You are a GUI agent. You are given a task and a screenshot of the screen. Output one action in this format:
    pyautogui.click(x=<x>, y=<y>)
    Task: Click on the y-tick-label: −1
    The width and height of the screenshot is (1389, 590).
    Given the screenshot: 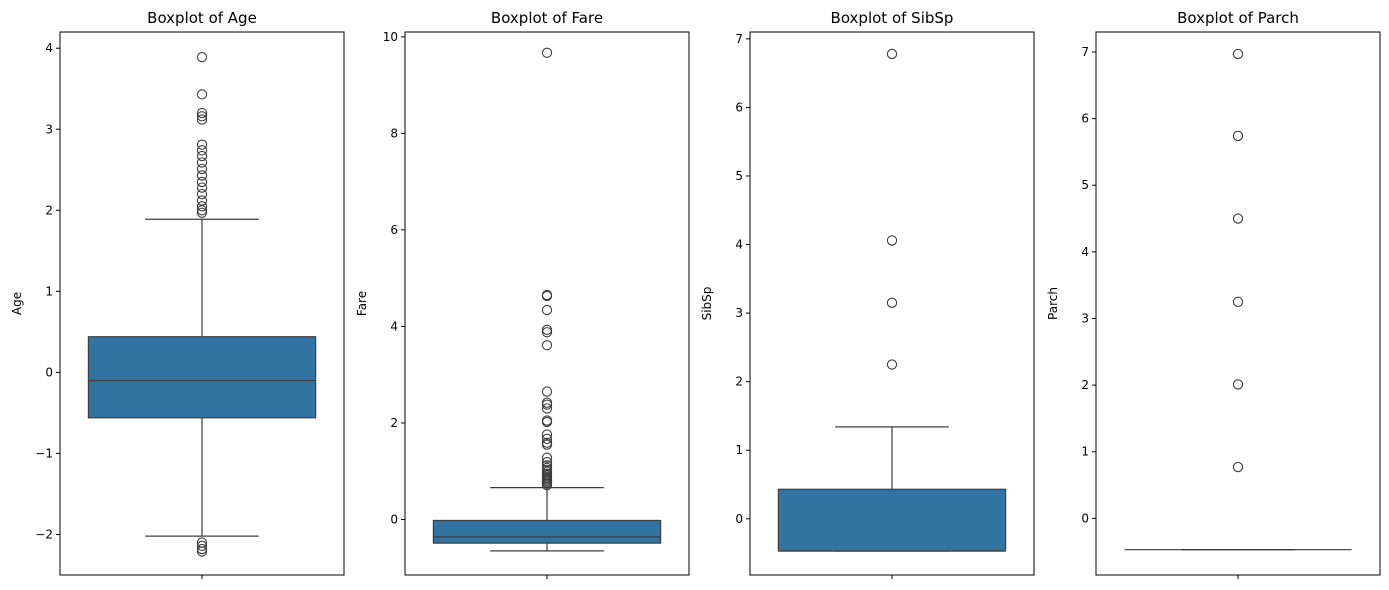 What is the action you would take?
    pyautogui.click(x=44, y=453)
    